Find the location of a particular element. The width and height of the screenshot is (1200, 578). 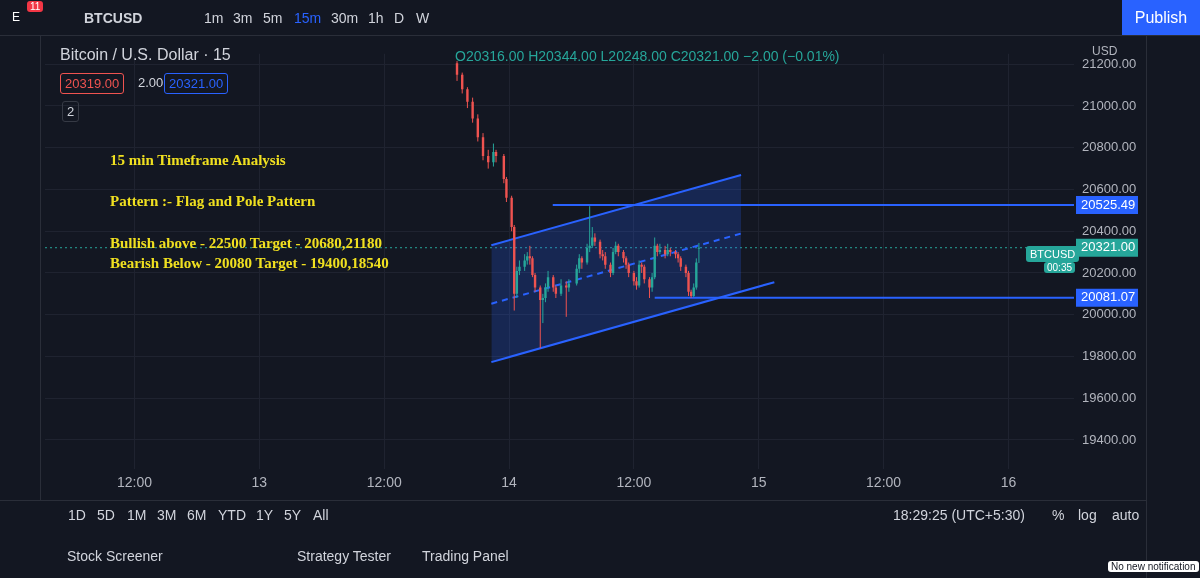

x-tick-label: 15 is located at coordinates (758, 482).